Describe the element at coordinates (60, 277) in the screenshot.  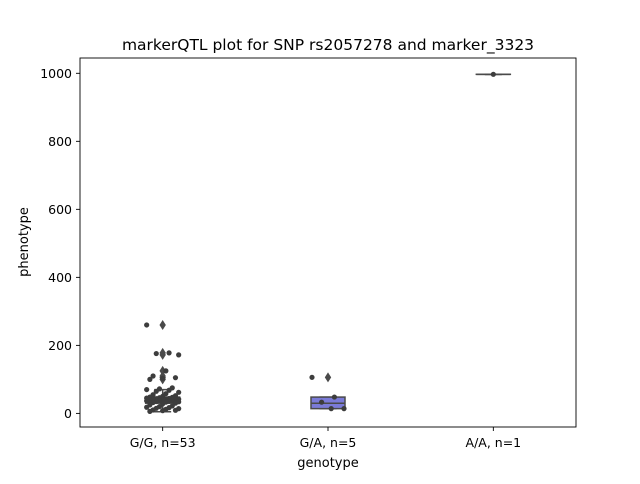
I see `y-tick-label: 400` at that location.